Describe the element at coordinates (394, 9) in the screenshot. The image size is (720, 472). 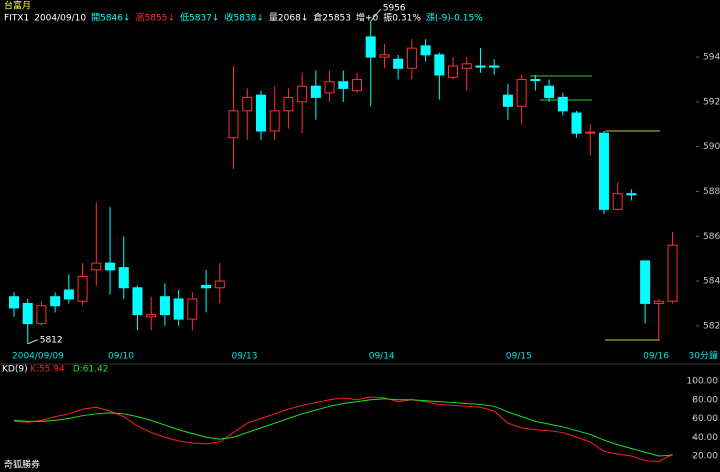
I see `annotation: 5956` at that location.